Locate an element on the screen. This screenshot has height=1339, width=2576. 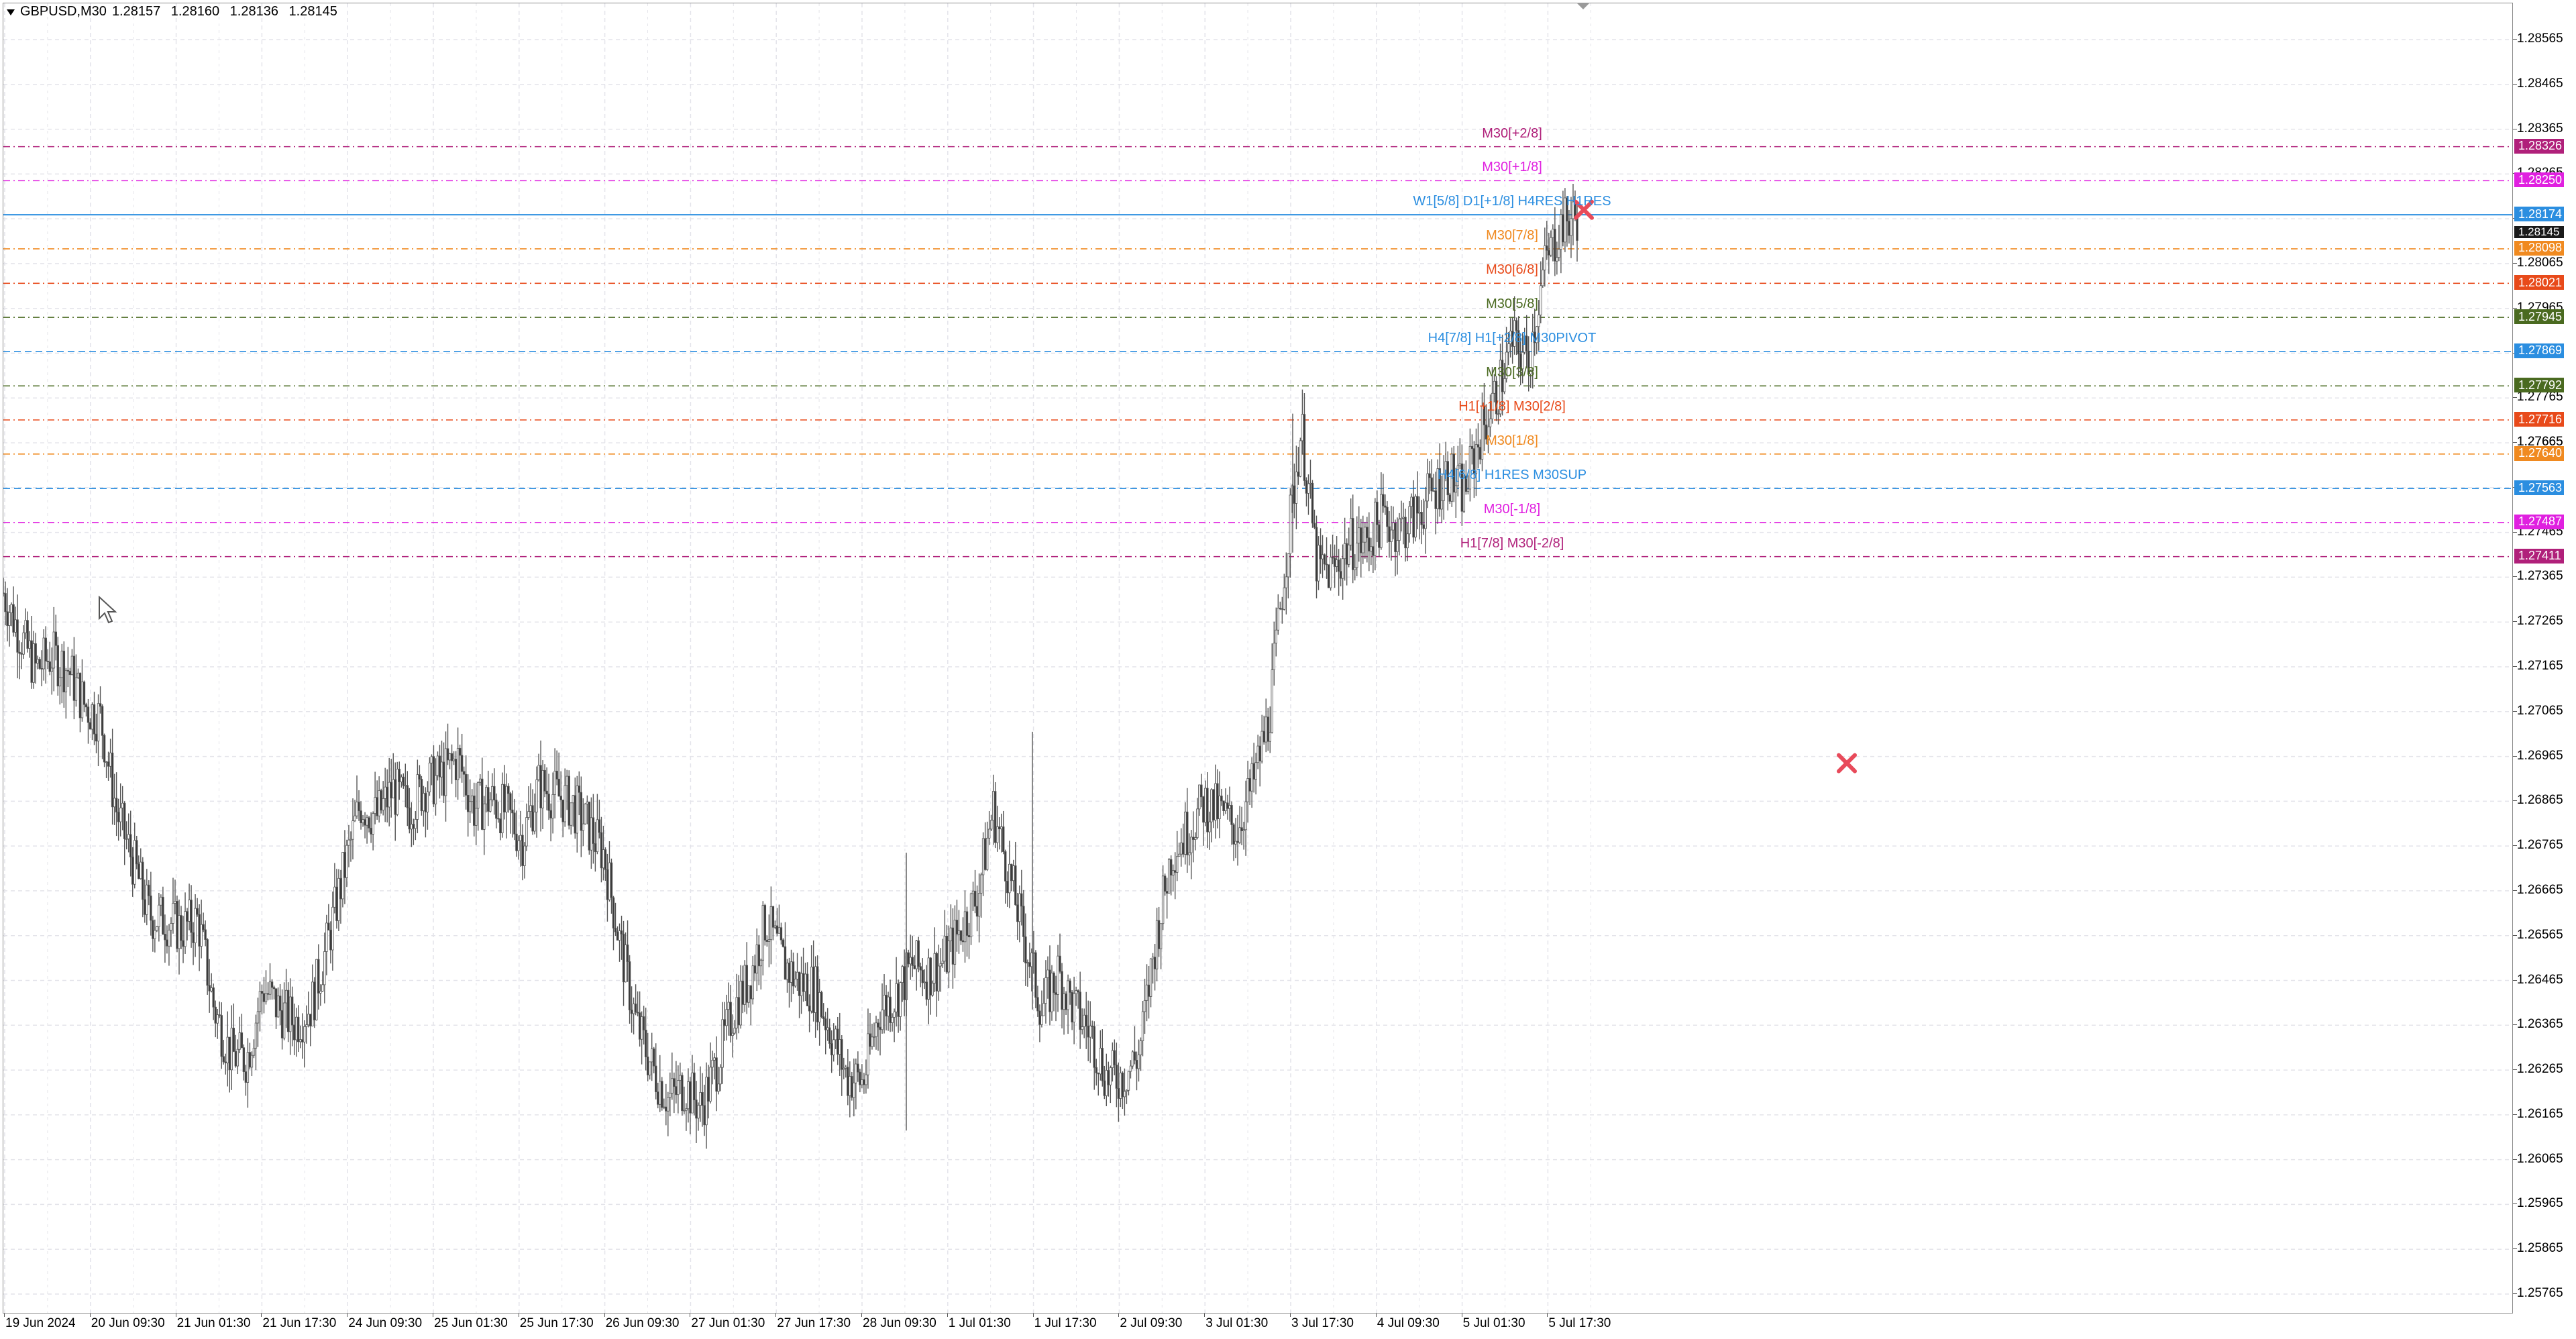
chart-shift-marker-icon is located at coordinates (1583, 6).